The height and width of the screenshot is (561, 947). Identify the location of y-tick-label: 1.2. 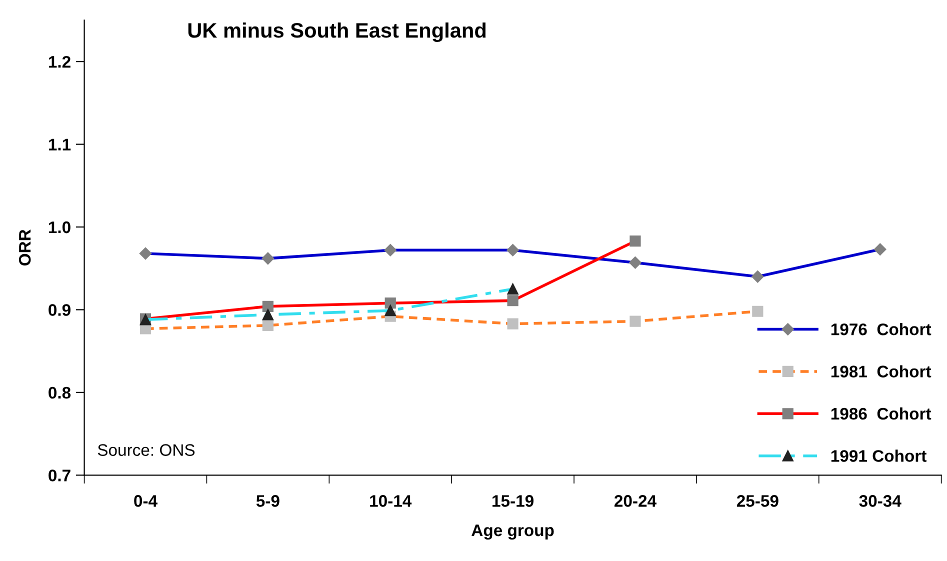
(59, 62).